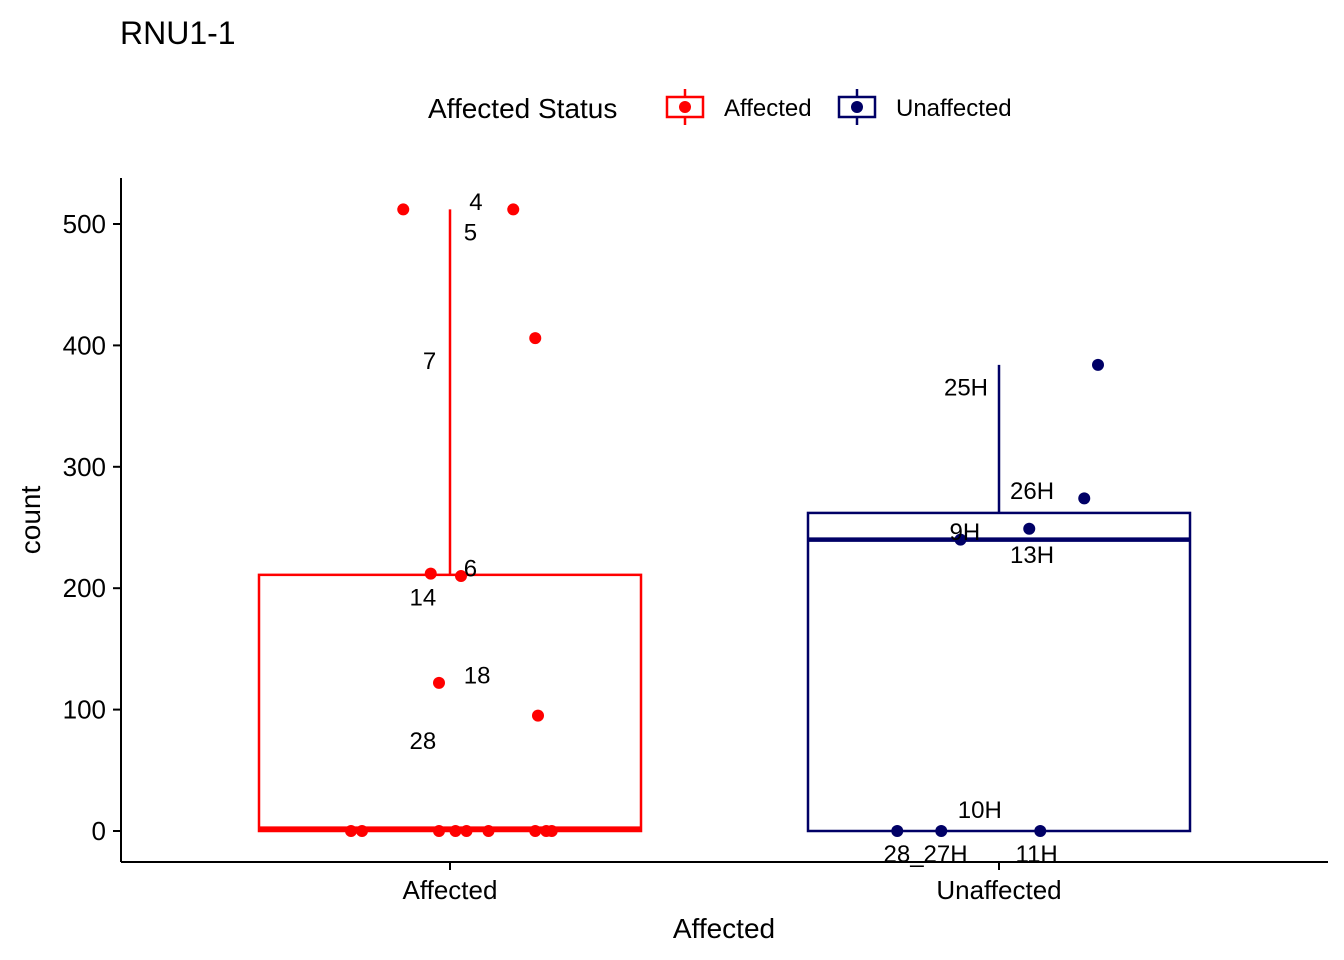 This screenshot has width=1344, height=960. Describe the element at coordinates (954, 108) in the screenshot. I see `legend-label: Unaffected` at that location.